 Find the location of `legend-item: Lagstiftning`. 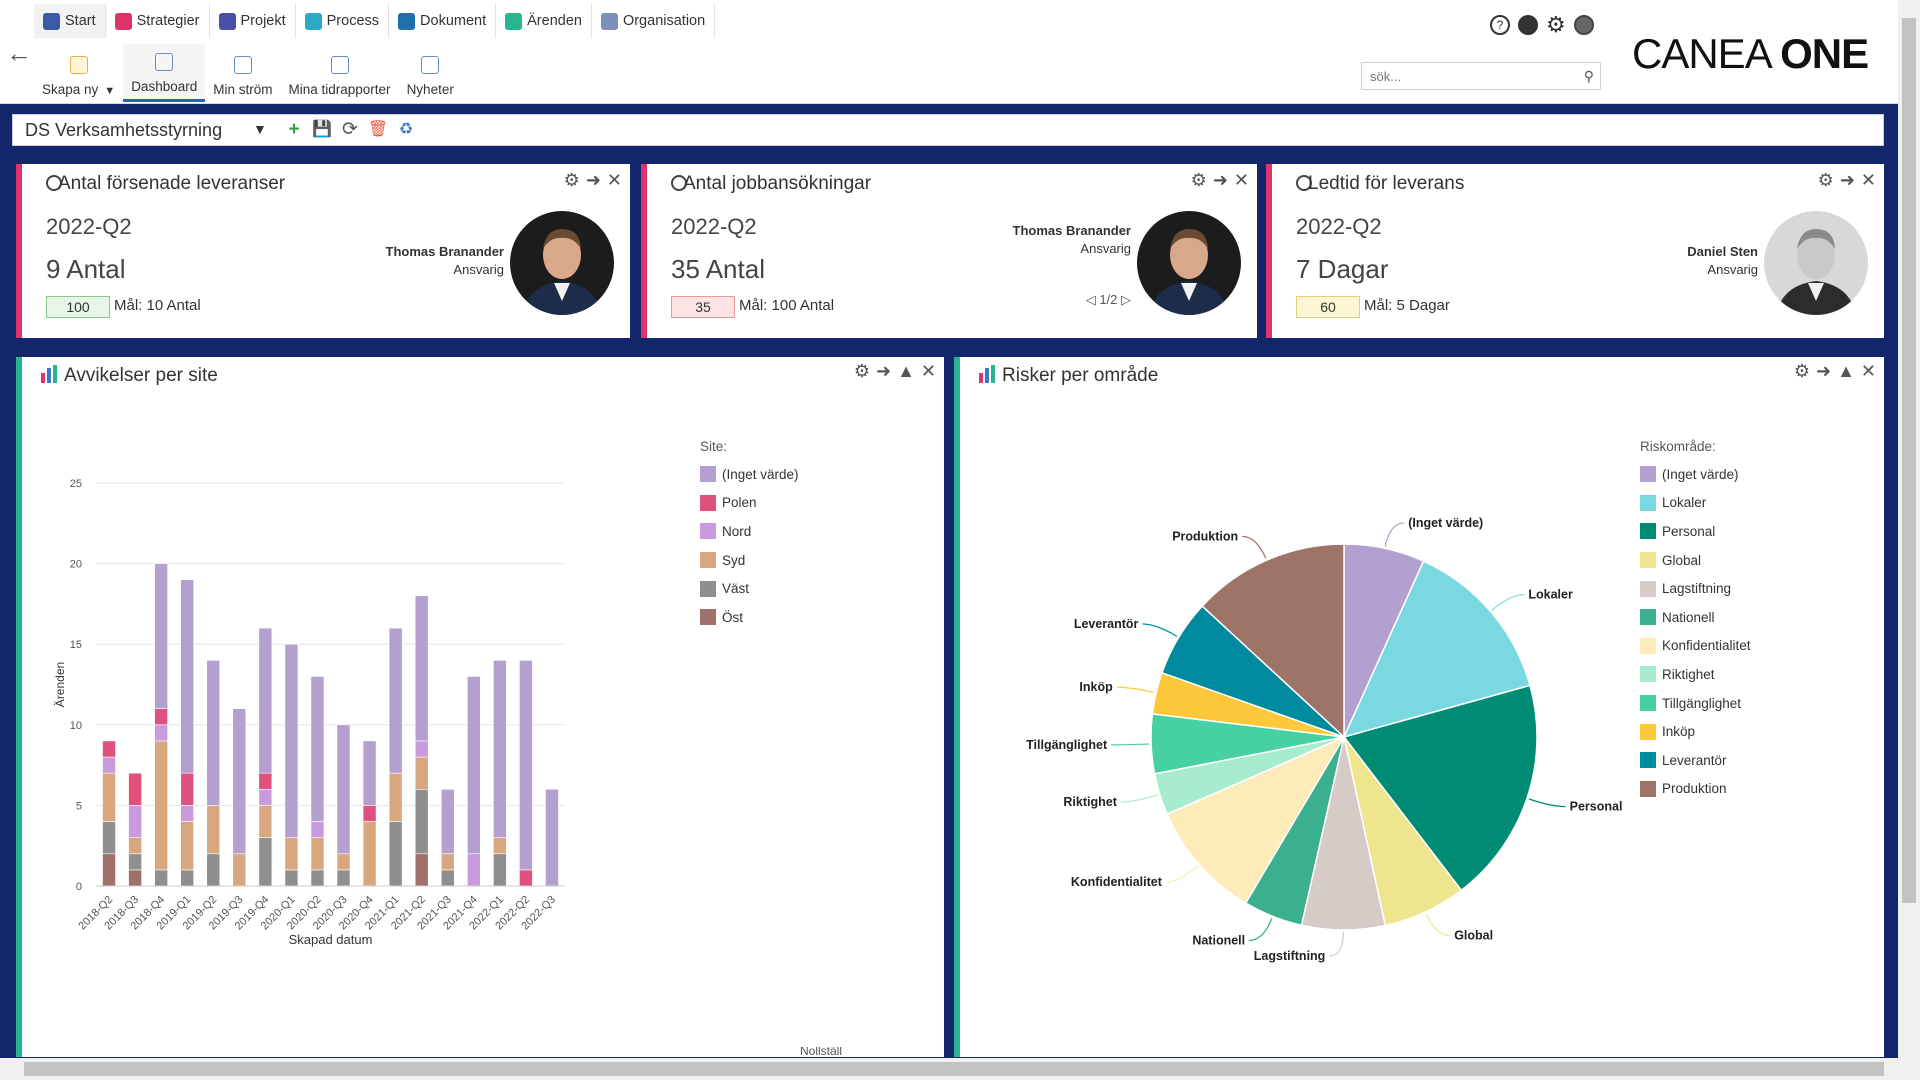

legend-item: Lagstiftning is located at coordinates (1695, 588).